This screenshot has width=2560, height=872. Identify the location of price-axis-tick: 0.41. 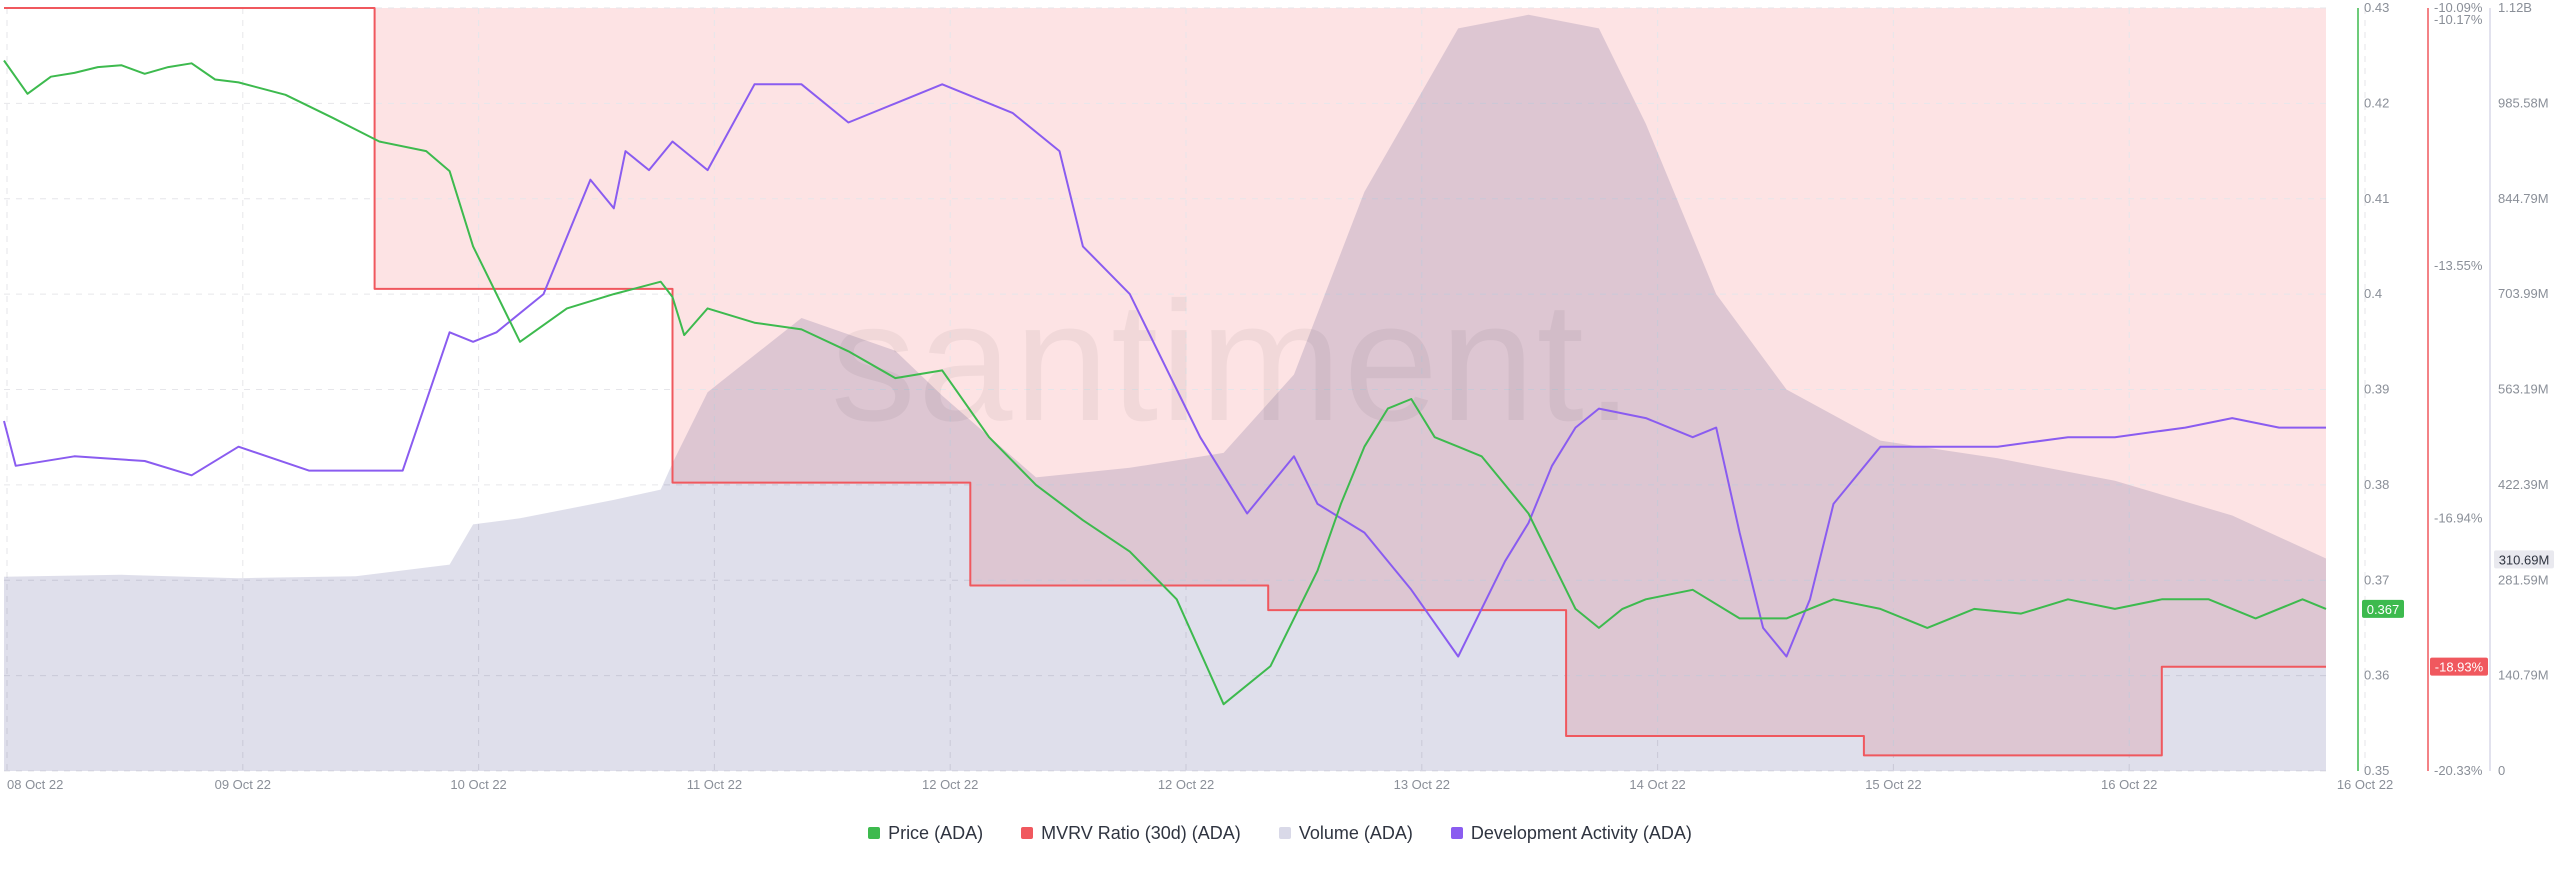
(2376, 198).